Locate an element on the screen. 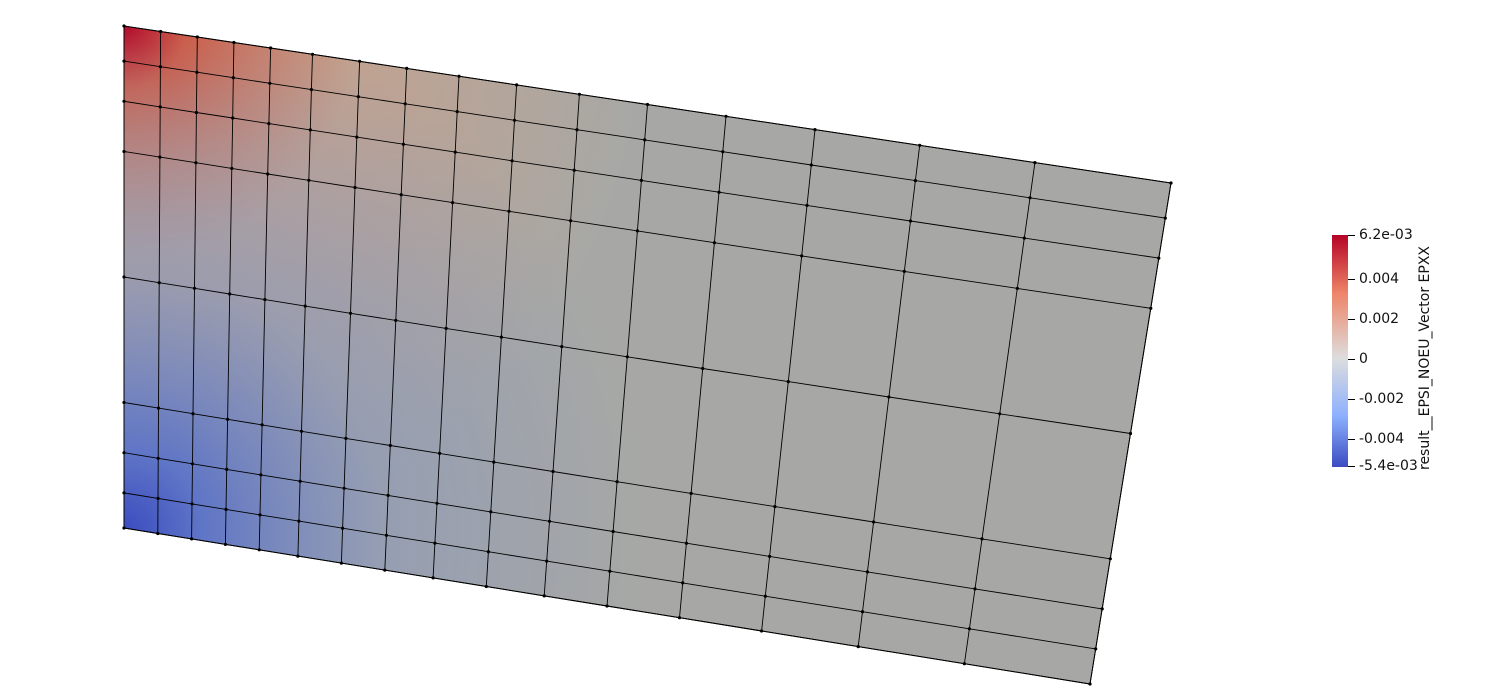 This screenshot has width=1500, height=699. colorbar-tick-max is located at coordinates (1351, 235).